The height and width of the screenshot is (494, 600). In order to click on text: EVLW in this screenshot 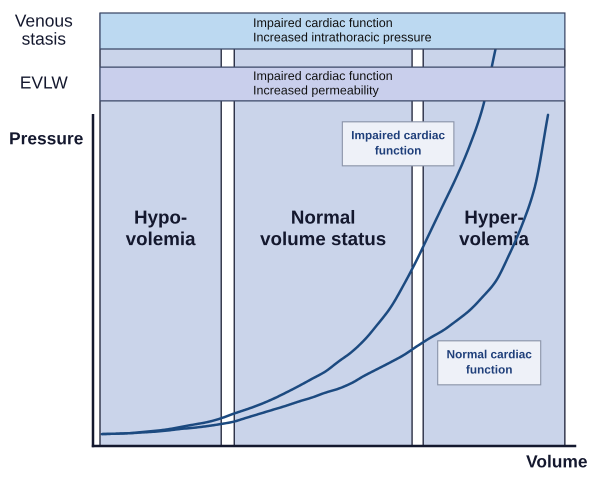, I will do `click(44, 82)`.